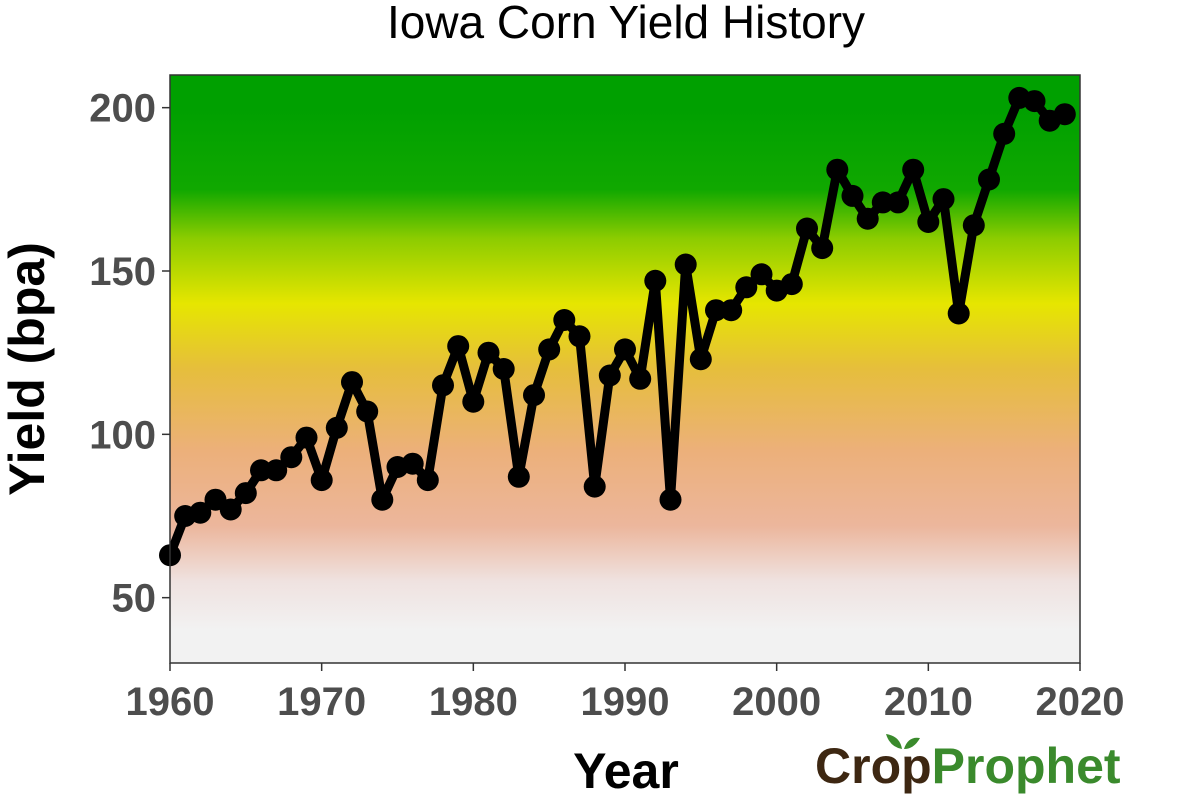  I want to click on x-tick-label: 2010, so click(928, 702).